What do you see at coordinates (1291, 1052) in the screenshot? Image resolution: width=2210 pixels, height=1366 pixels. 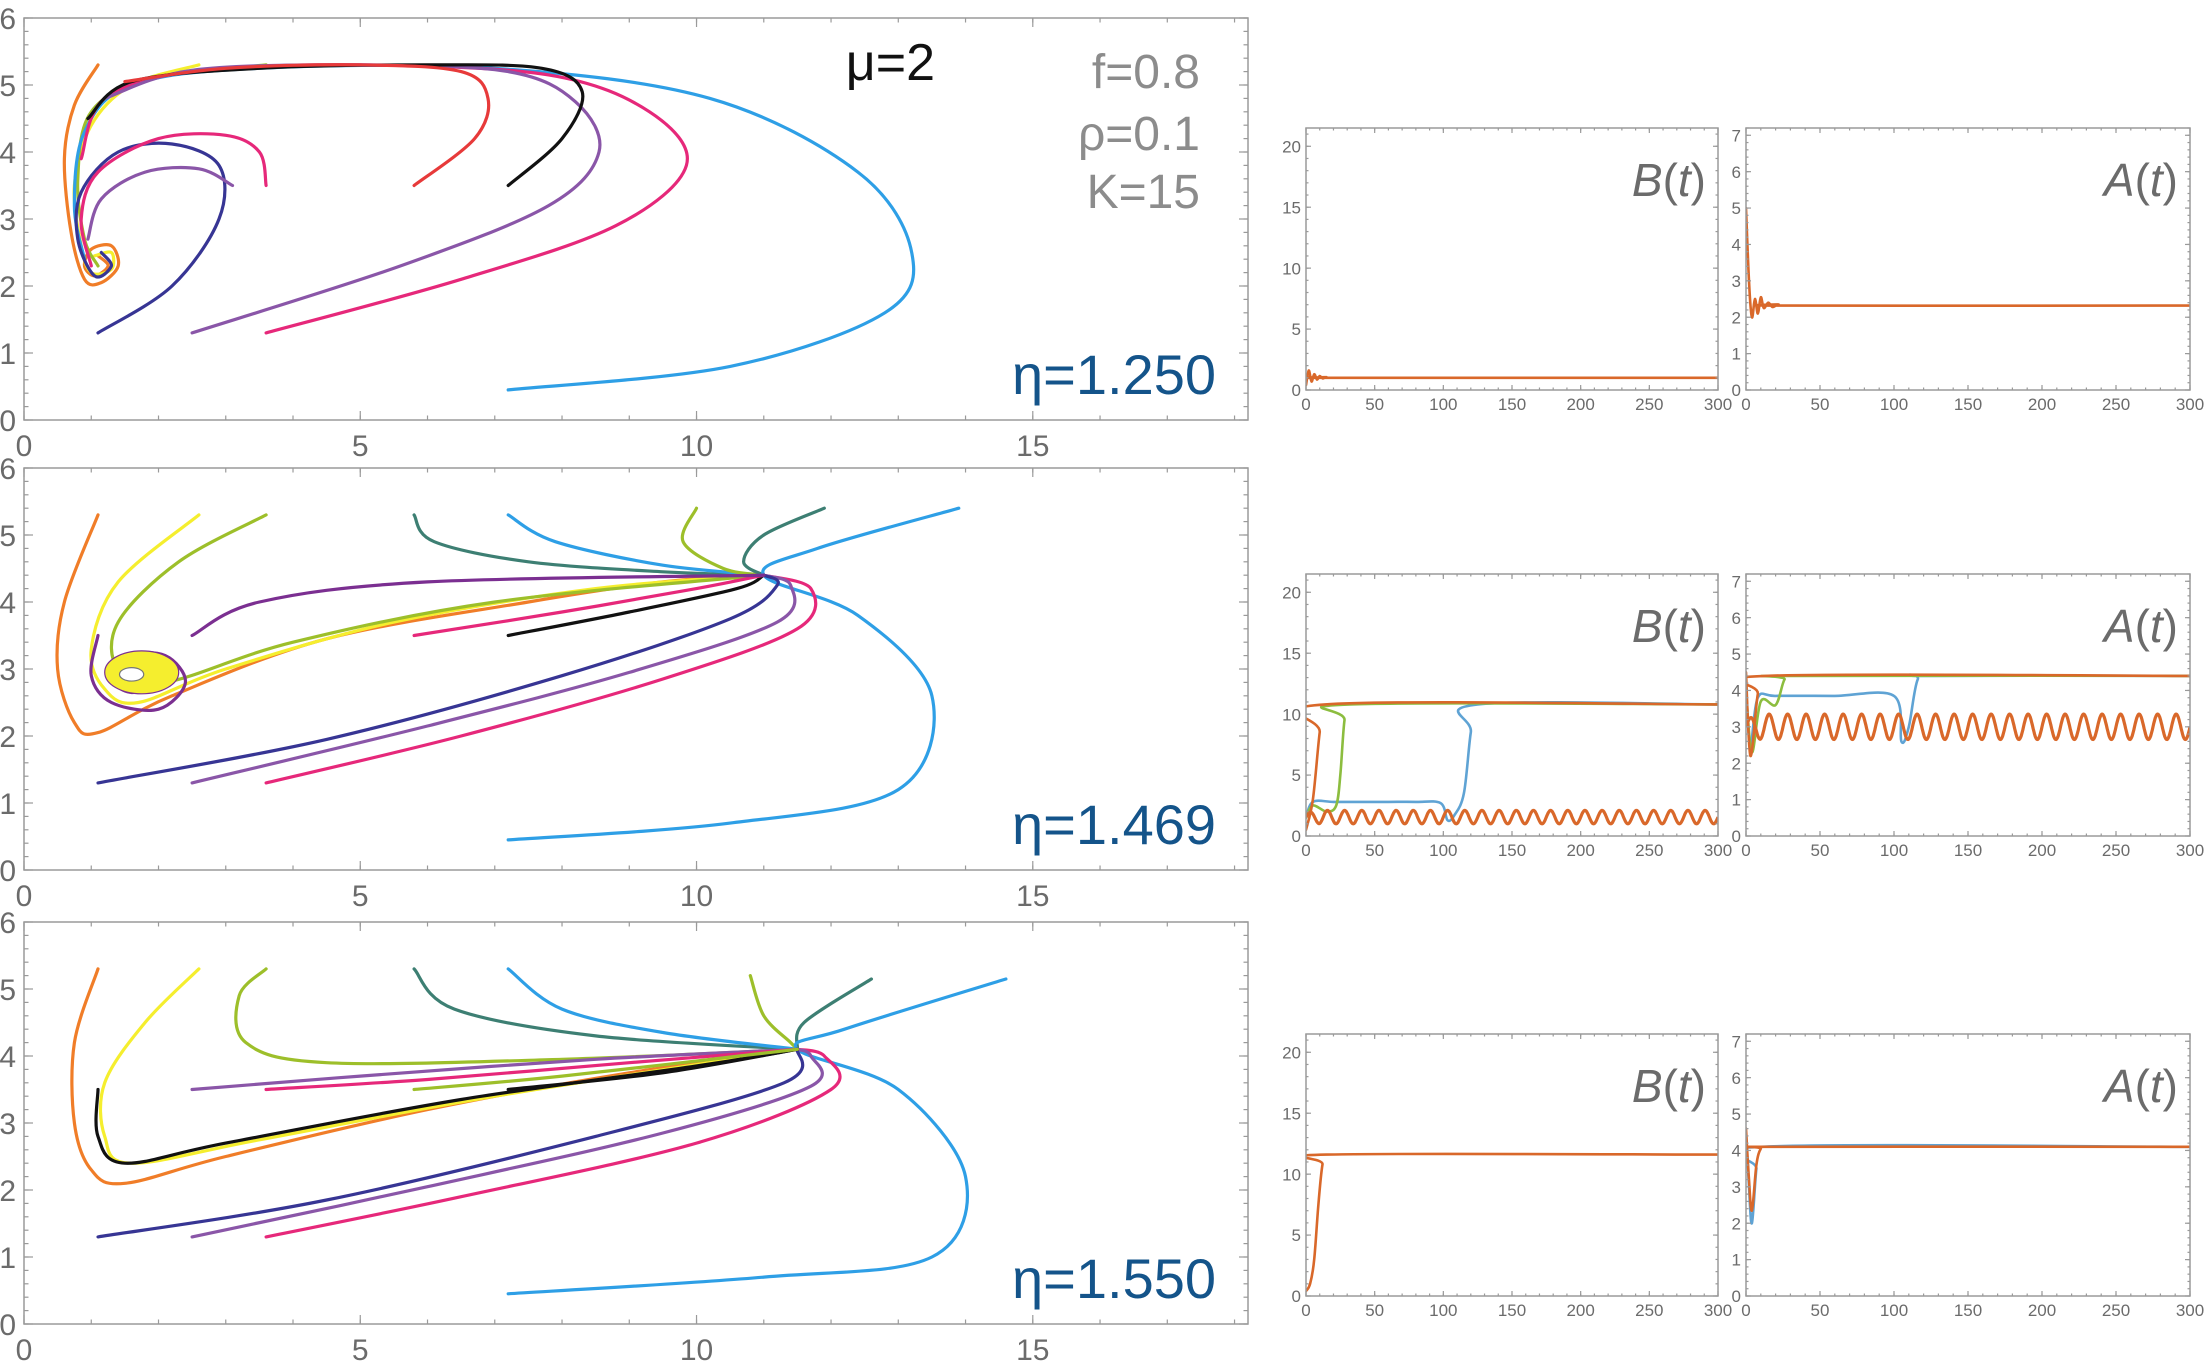 I see `y-tick-label: 20` at bounding box center [1291, 1052].